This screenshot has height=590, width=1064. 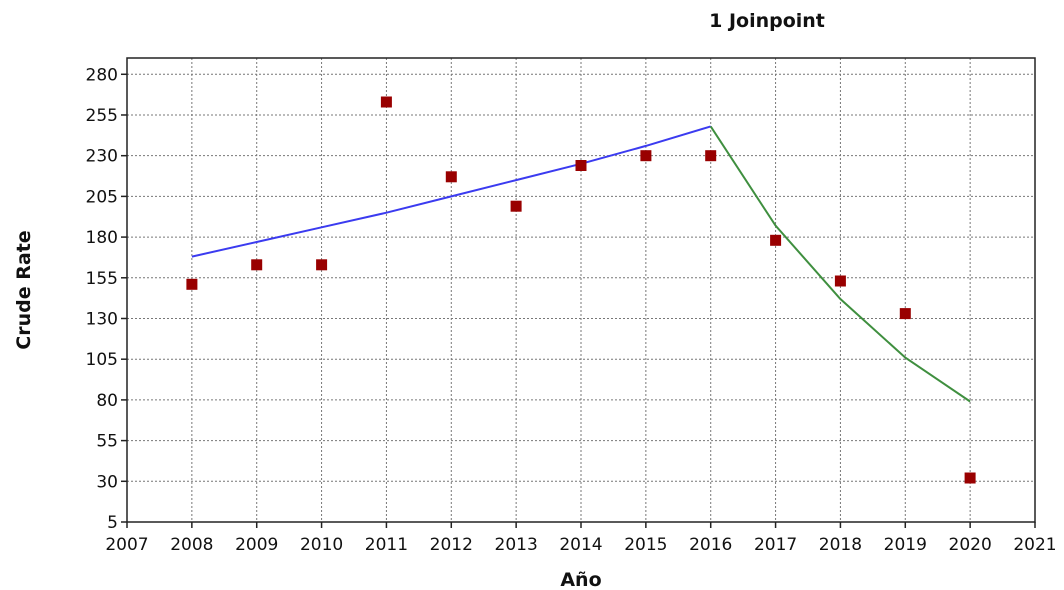 I want to click on x-tick-label: 2008, so click(x=191, y=545).